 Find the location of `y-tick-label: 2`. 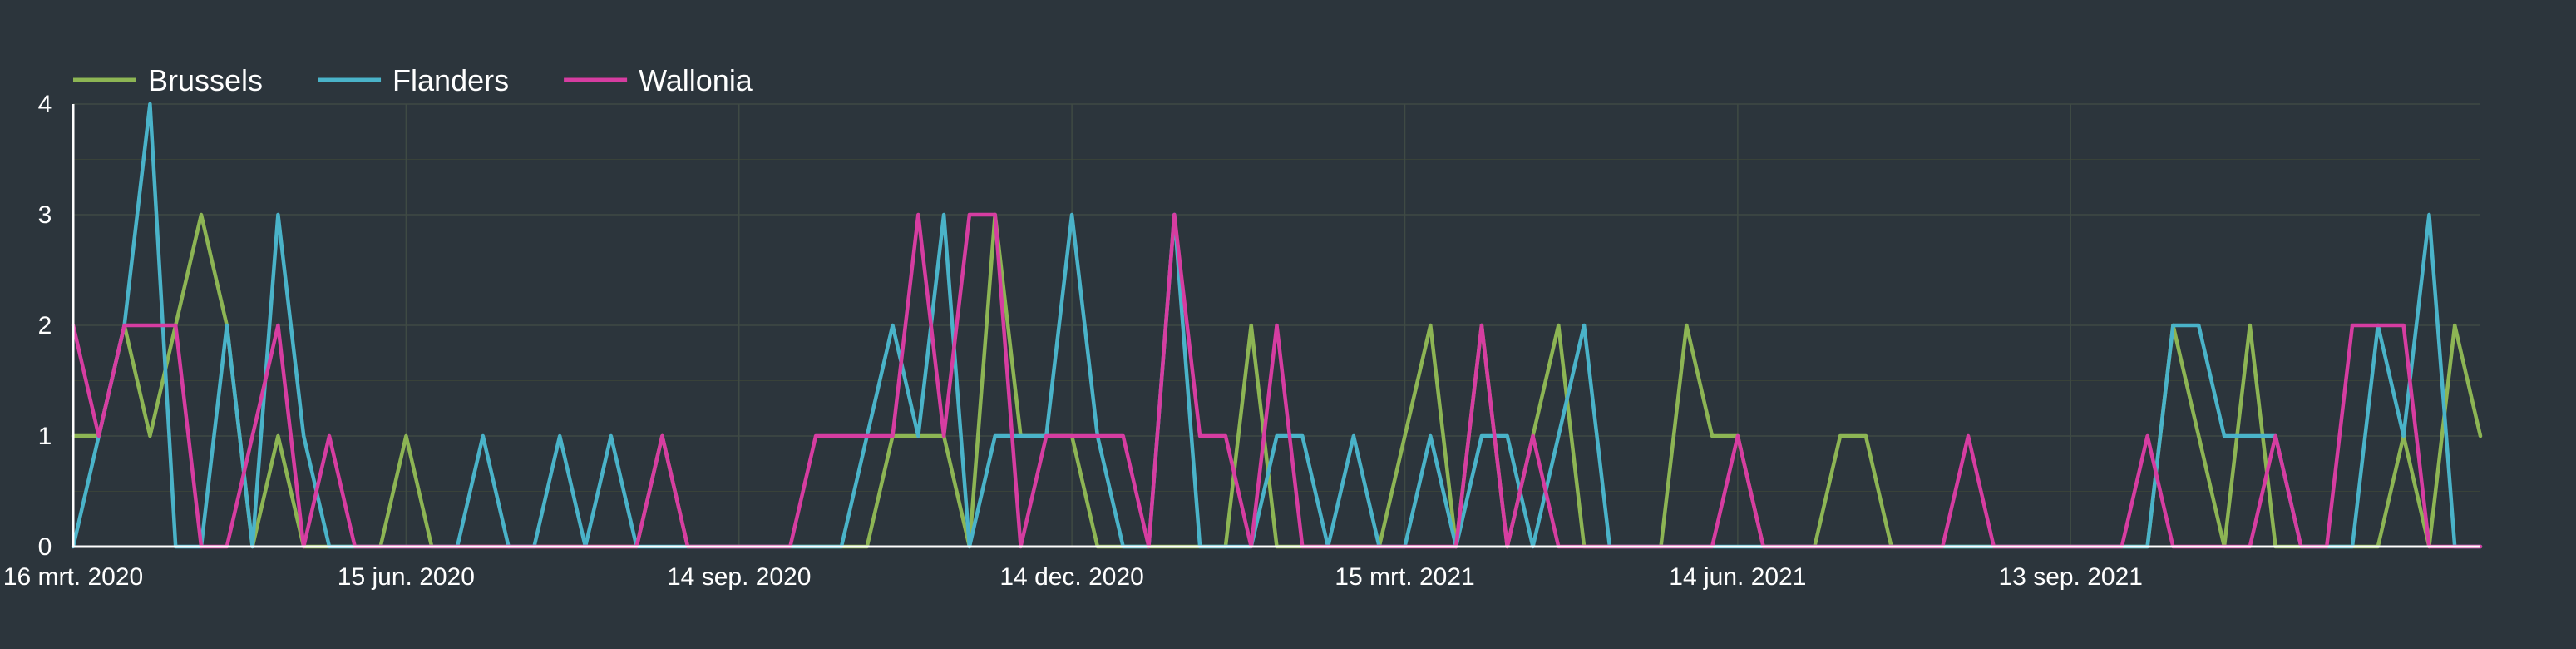

y-tick-label: 2 is located at coordinates (45, 326).